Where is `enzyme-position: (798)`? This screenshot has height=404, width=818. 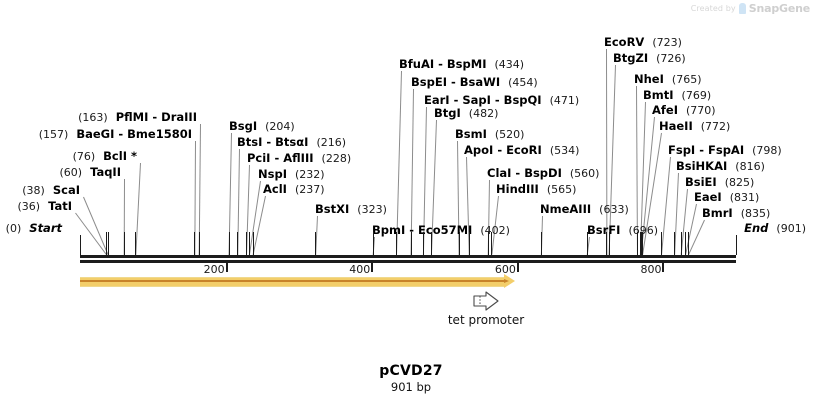 enzyme-position: (798) is located at coordinates (767, 150).